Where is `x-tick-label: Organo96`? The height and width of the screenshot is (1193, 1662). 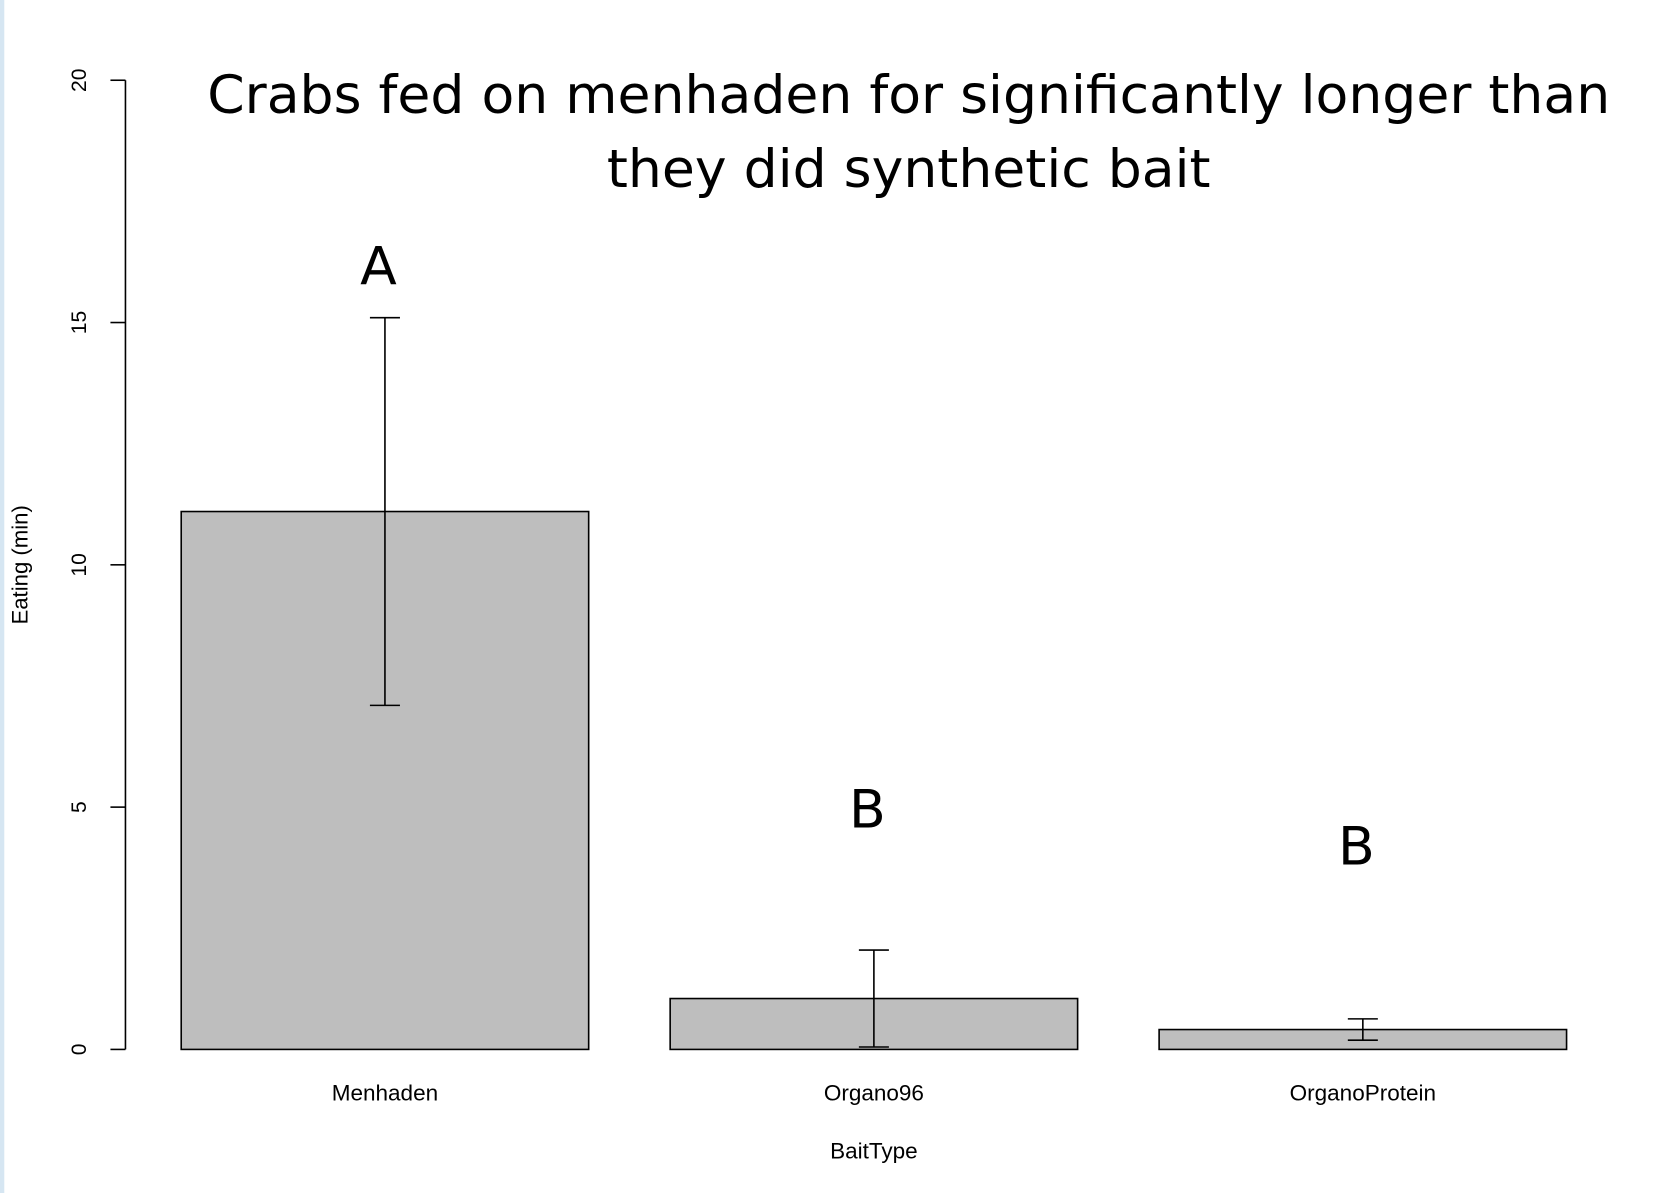 x-tick-label: Organo96 is located at coordinates (874, 1093).